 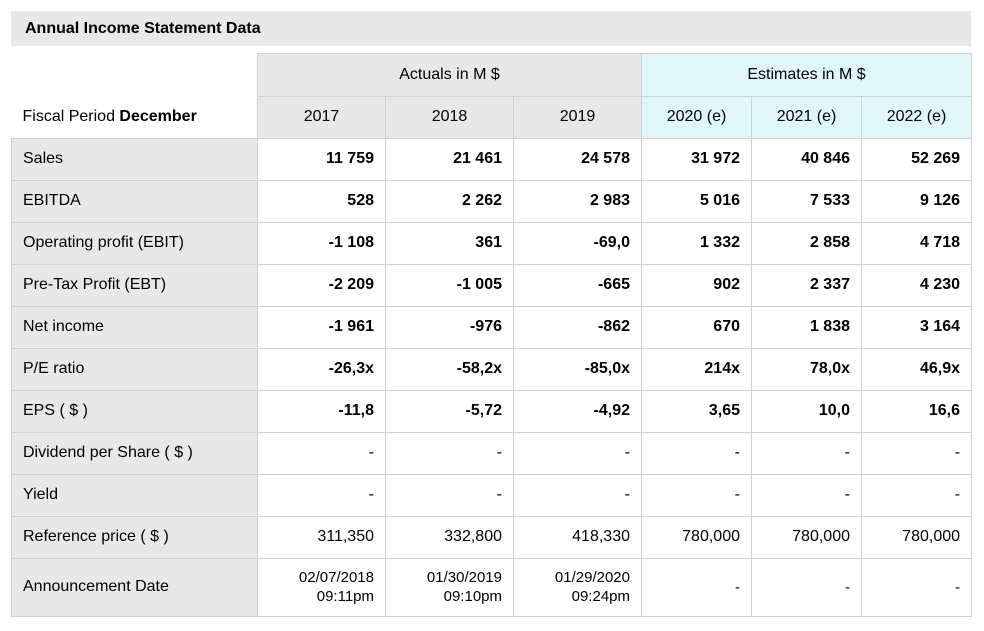 What do you see at coordinates (321, 327) in the screenshot?
I see `value-cell: -1 961` at bounding box center [321, 327].